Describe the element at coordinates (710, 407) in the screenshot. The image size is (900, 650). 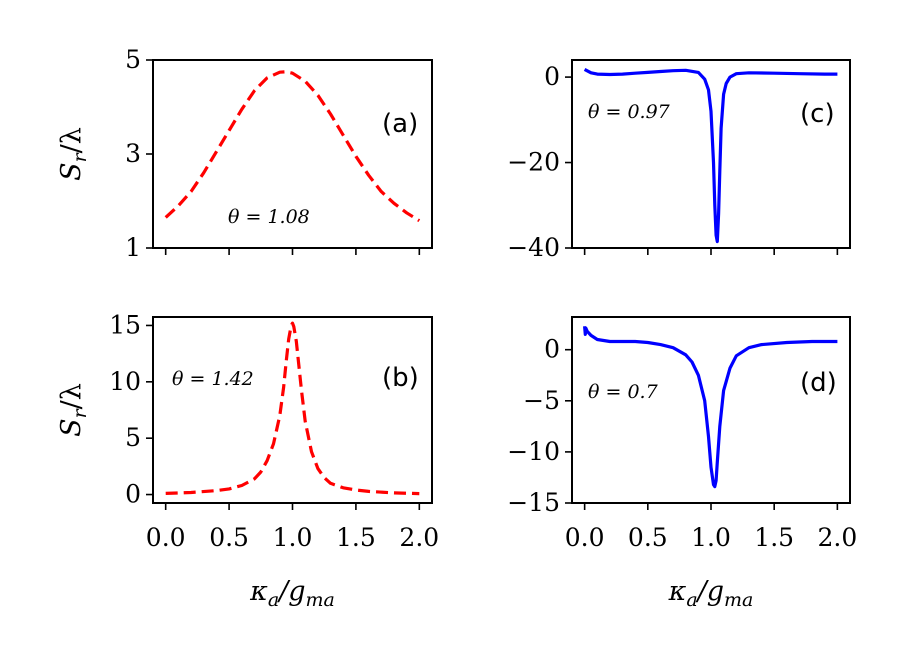
I see `series-line-d` at that location.